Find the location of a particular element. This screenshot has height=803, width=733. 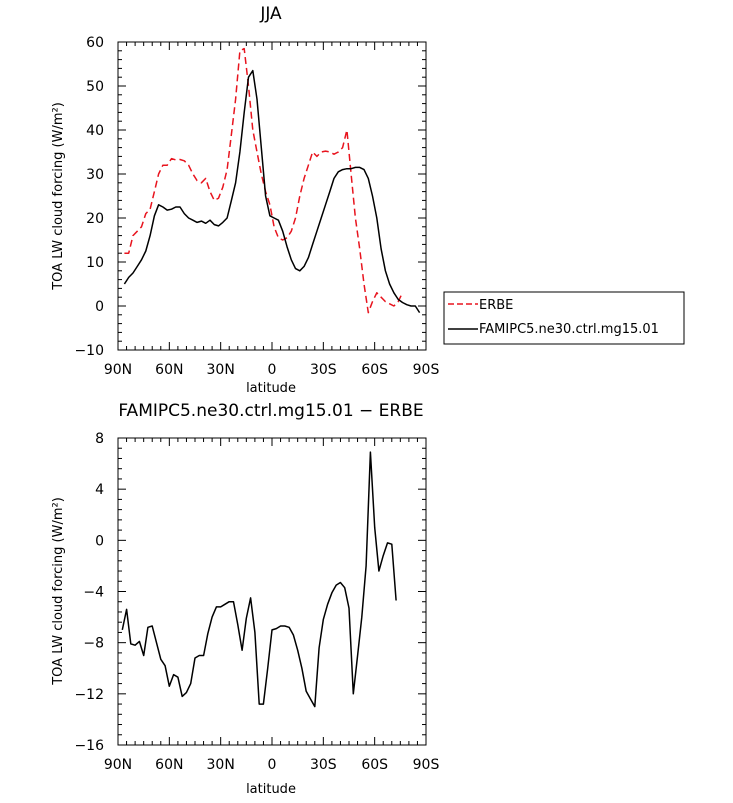

top-y-tick-label: 10 is located at coordinates (95, 263).